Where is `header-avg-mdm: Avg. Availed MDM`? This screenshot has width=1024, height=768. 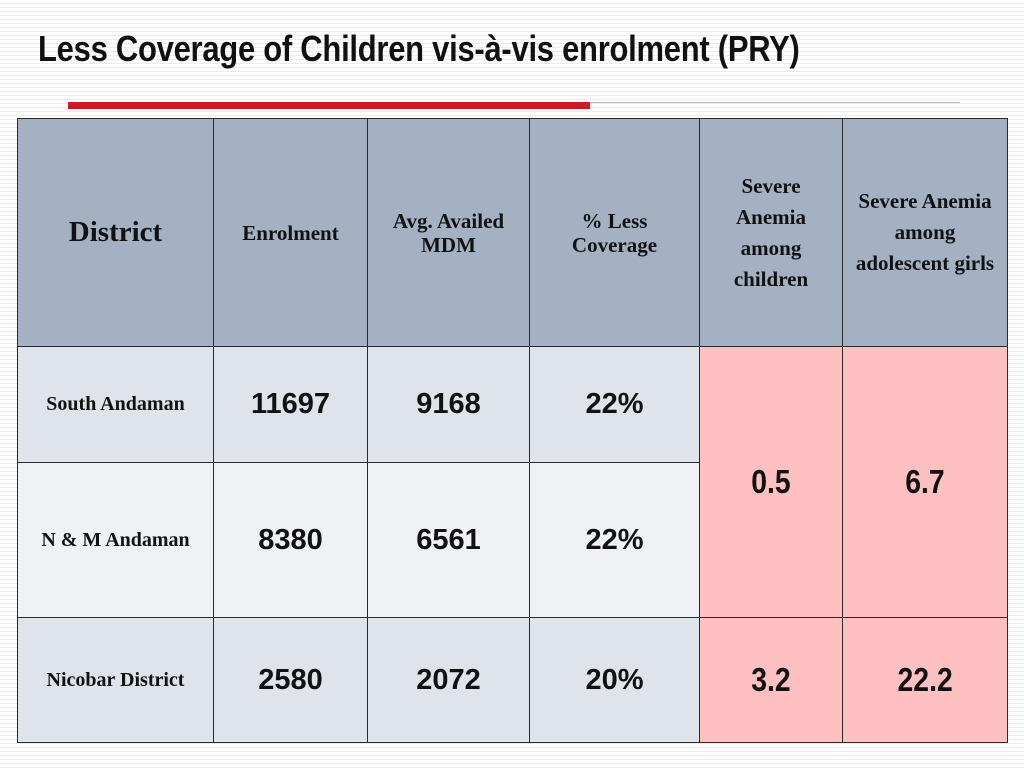 header-avg-mdm: Avg. Availed MDM is located at coordinates (448, 232).